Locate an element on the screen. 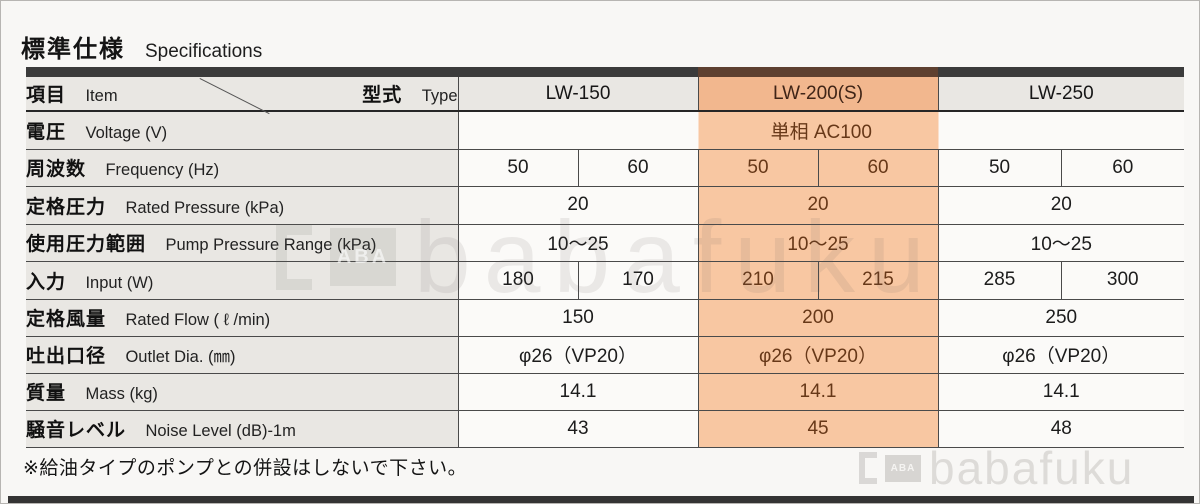 This screenshot has height=504, width=1200. spec-value: 300 is located at coordinates (1122, 280).